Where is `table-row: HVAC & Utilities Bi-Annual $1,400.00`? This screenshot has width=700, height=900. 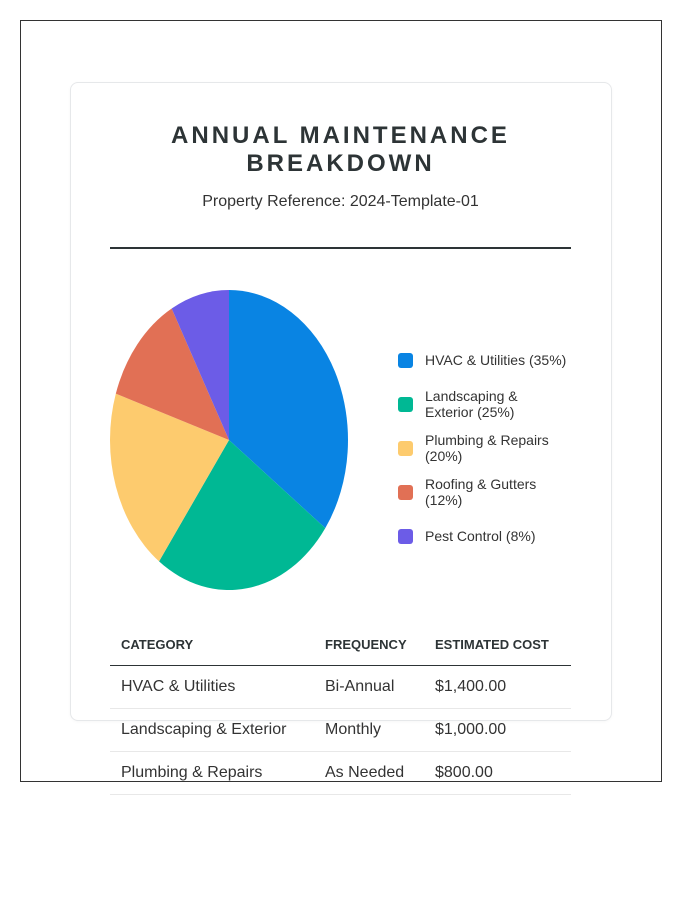
table-row: HVAC & Utilities Bi-Annual $1,400.00 is located at coordinates (340, 687).